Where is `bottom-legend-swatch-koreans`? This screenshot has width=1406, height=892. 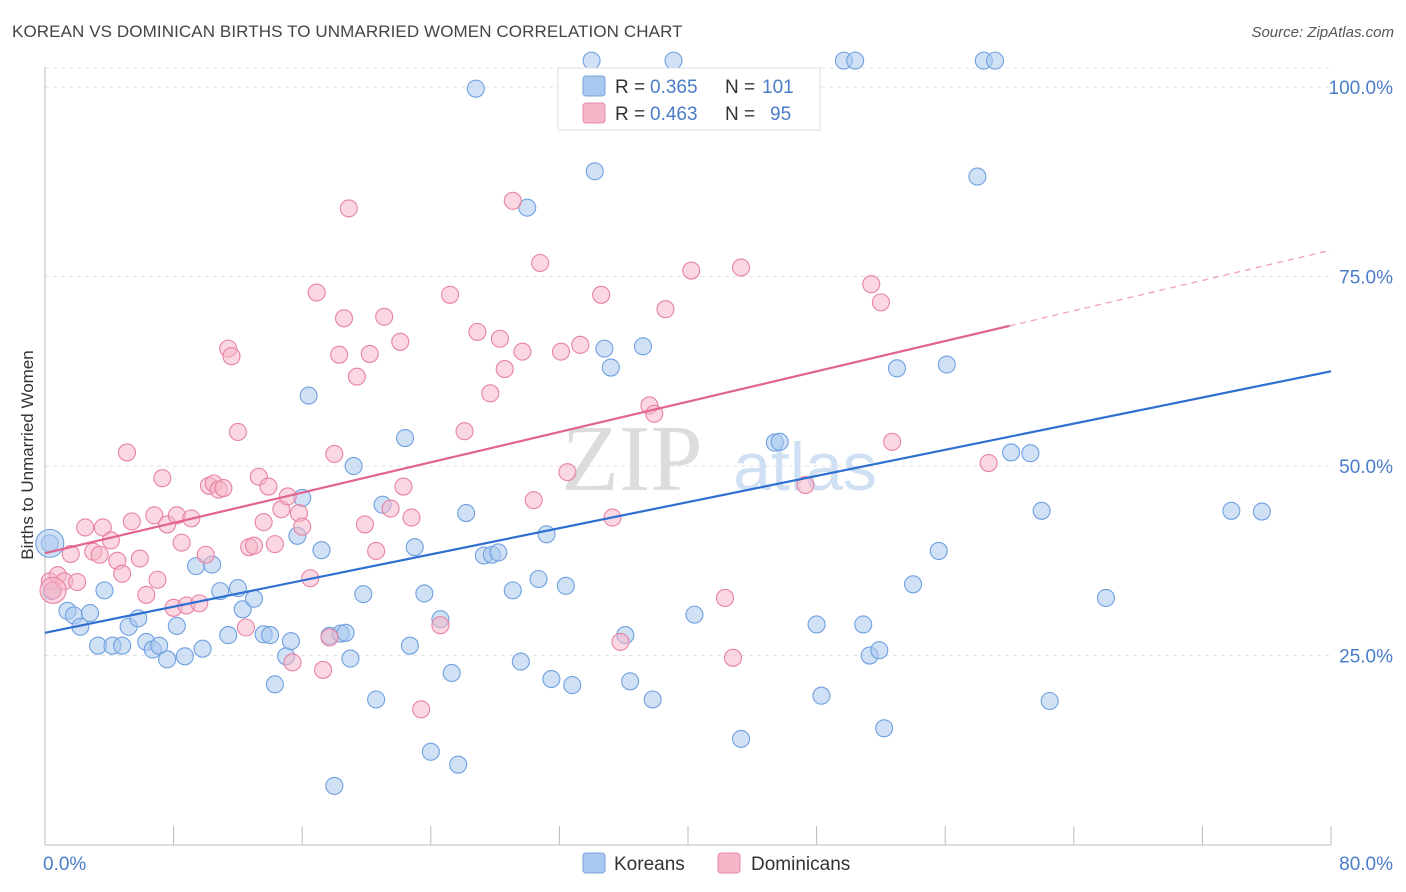 bottom-legend-swatch-koreans is located at coordinates (594, 863).